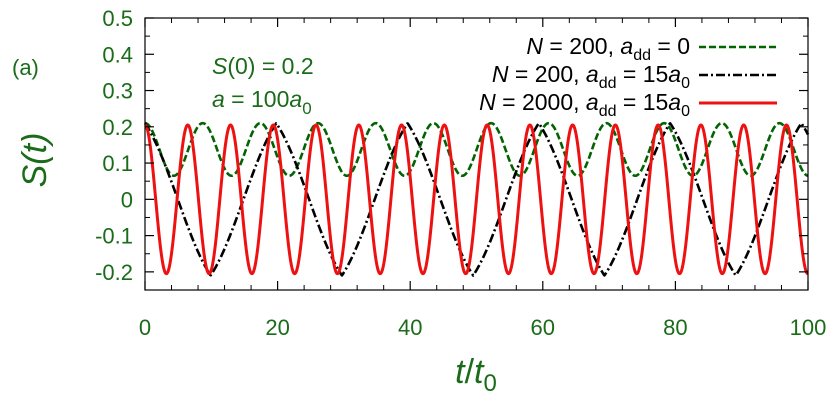  I want to click on legend-3-a2: a, so click(674, 102).